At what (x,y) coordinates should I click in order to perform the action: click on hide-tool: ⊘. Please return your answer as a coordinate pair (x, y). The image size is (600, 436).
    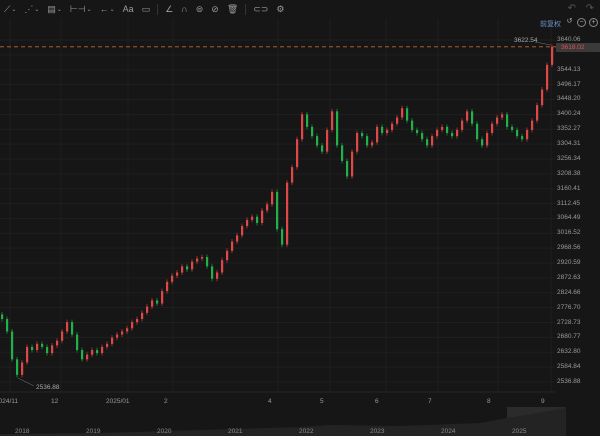
    Looking at the image, I should click on (215, 9).